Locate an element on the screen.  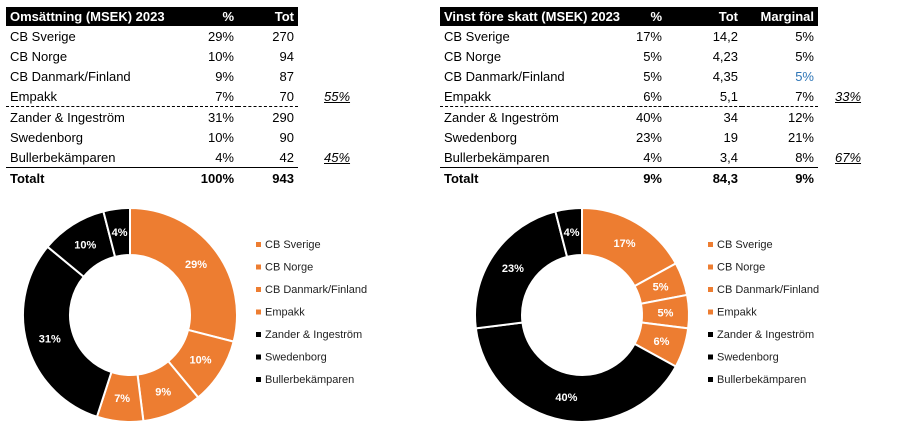
revenue-group1-share: 55% is located at coordinates (337, 96).